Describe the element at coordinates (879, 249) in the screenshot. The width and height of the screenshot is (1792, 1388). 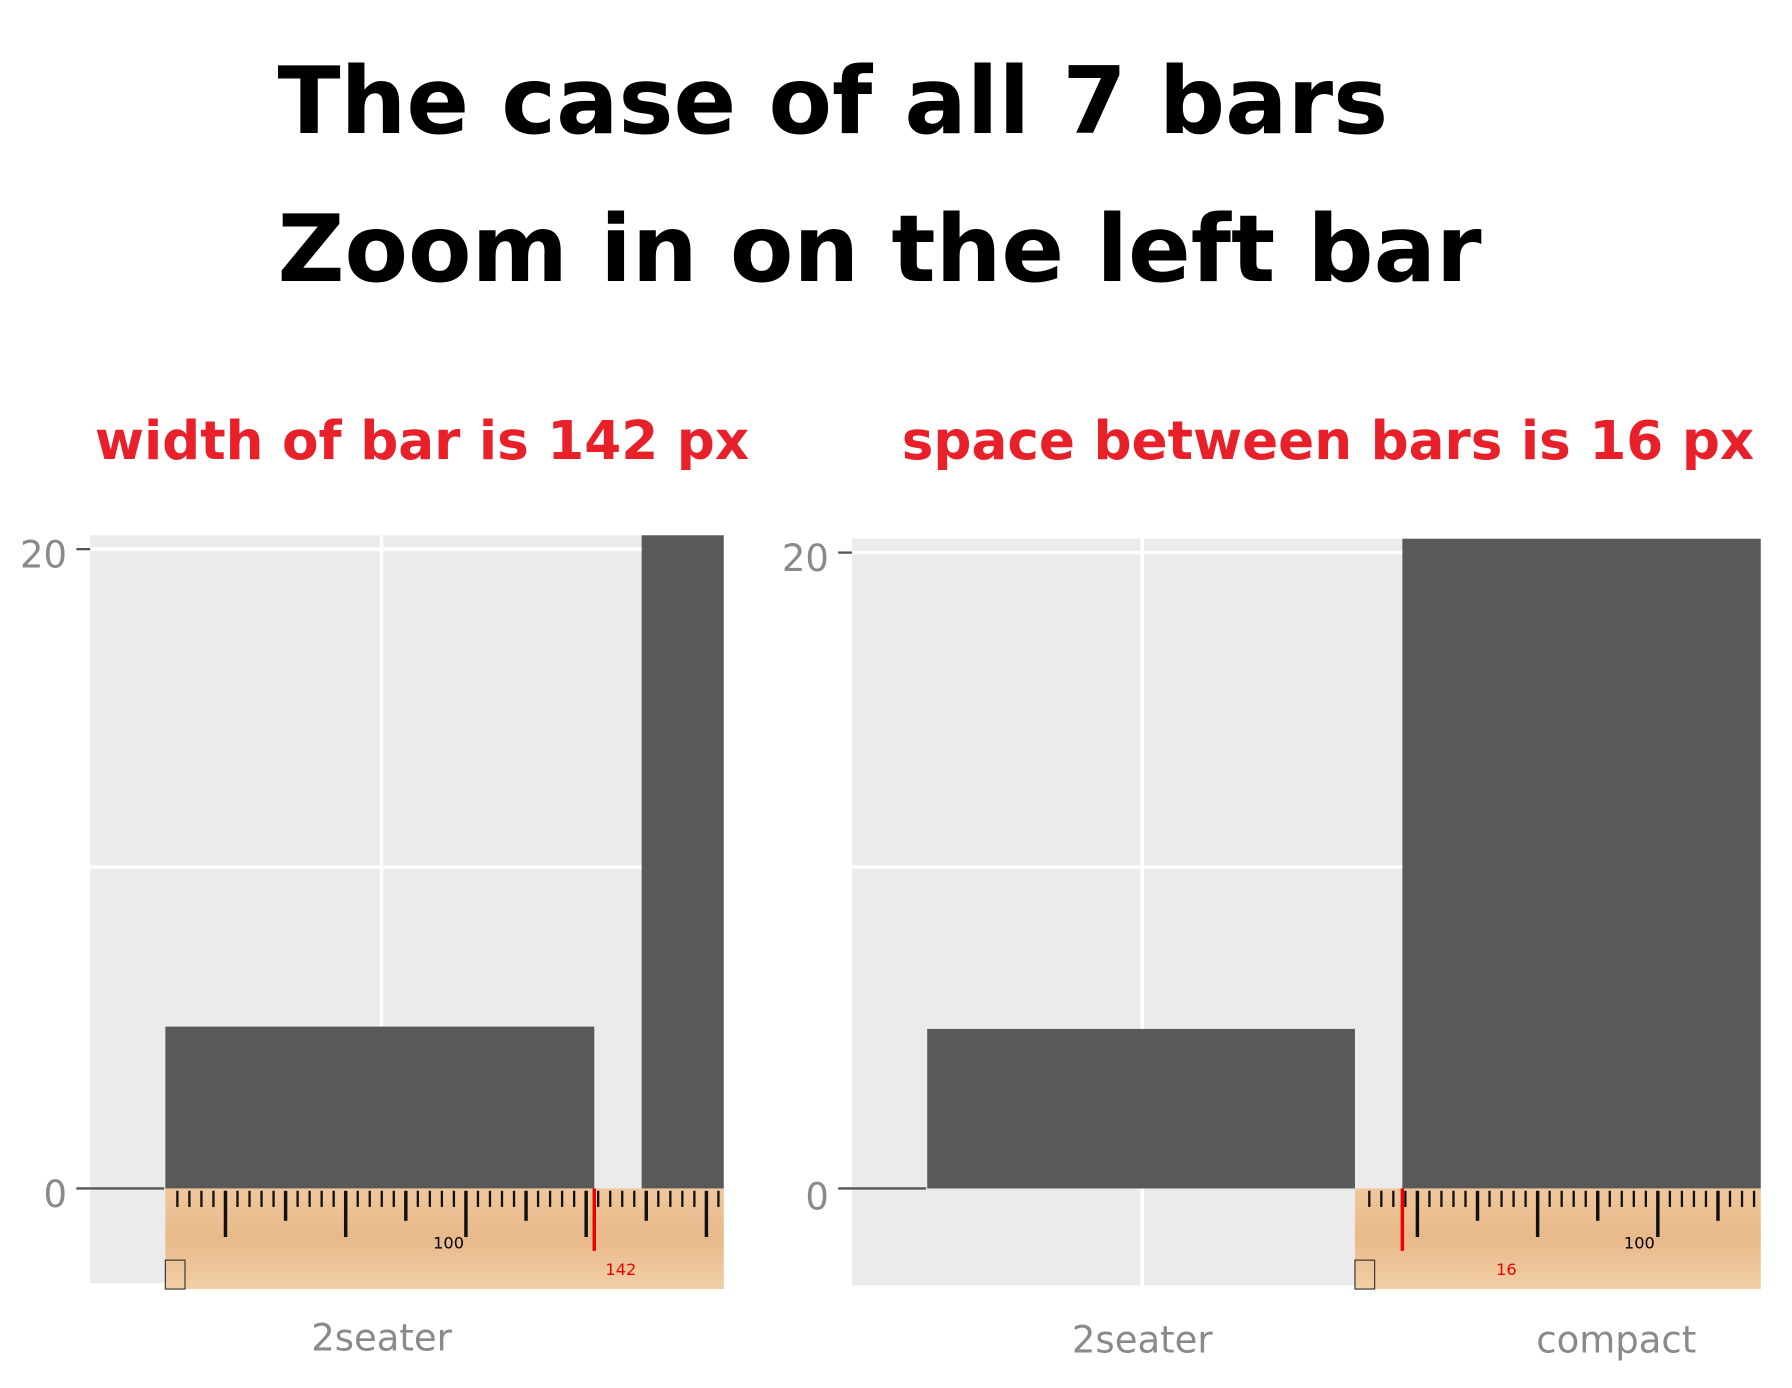
I see `title-line: Zoom in on the left bar` at that location.